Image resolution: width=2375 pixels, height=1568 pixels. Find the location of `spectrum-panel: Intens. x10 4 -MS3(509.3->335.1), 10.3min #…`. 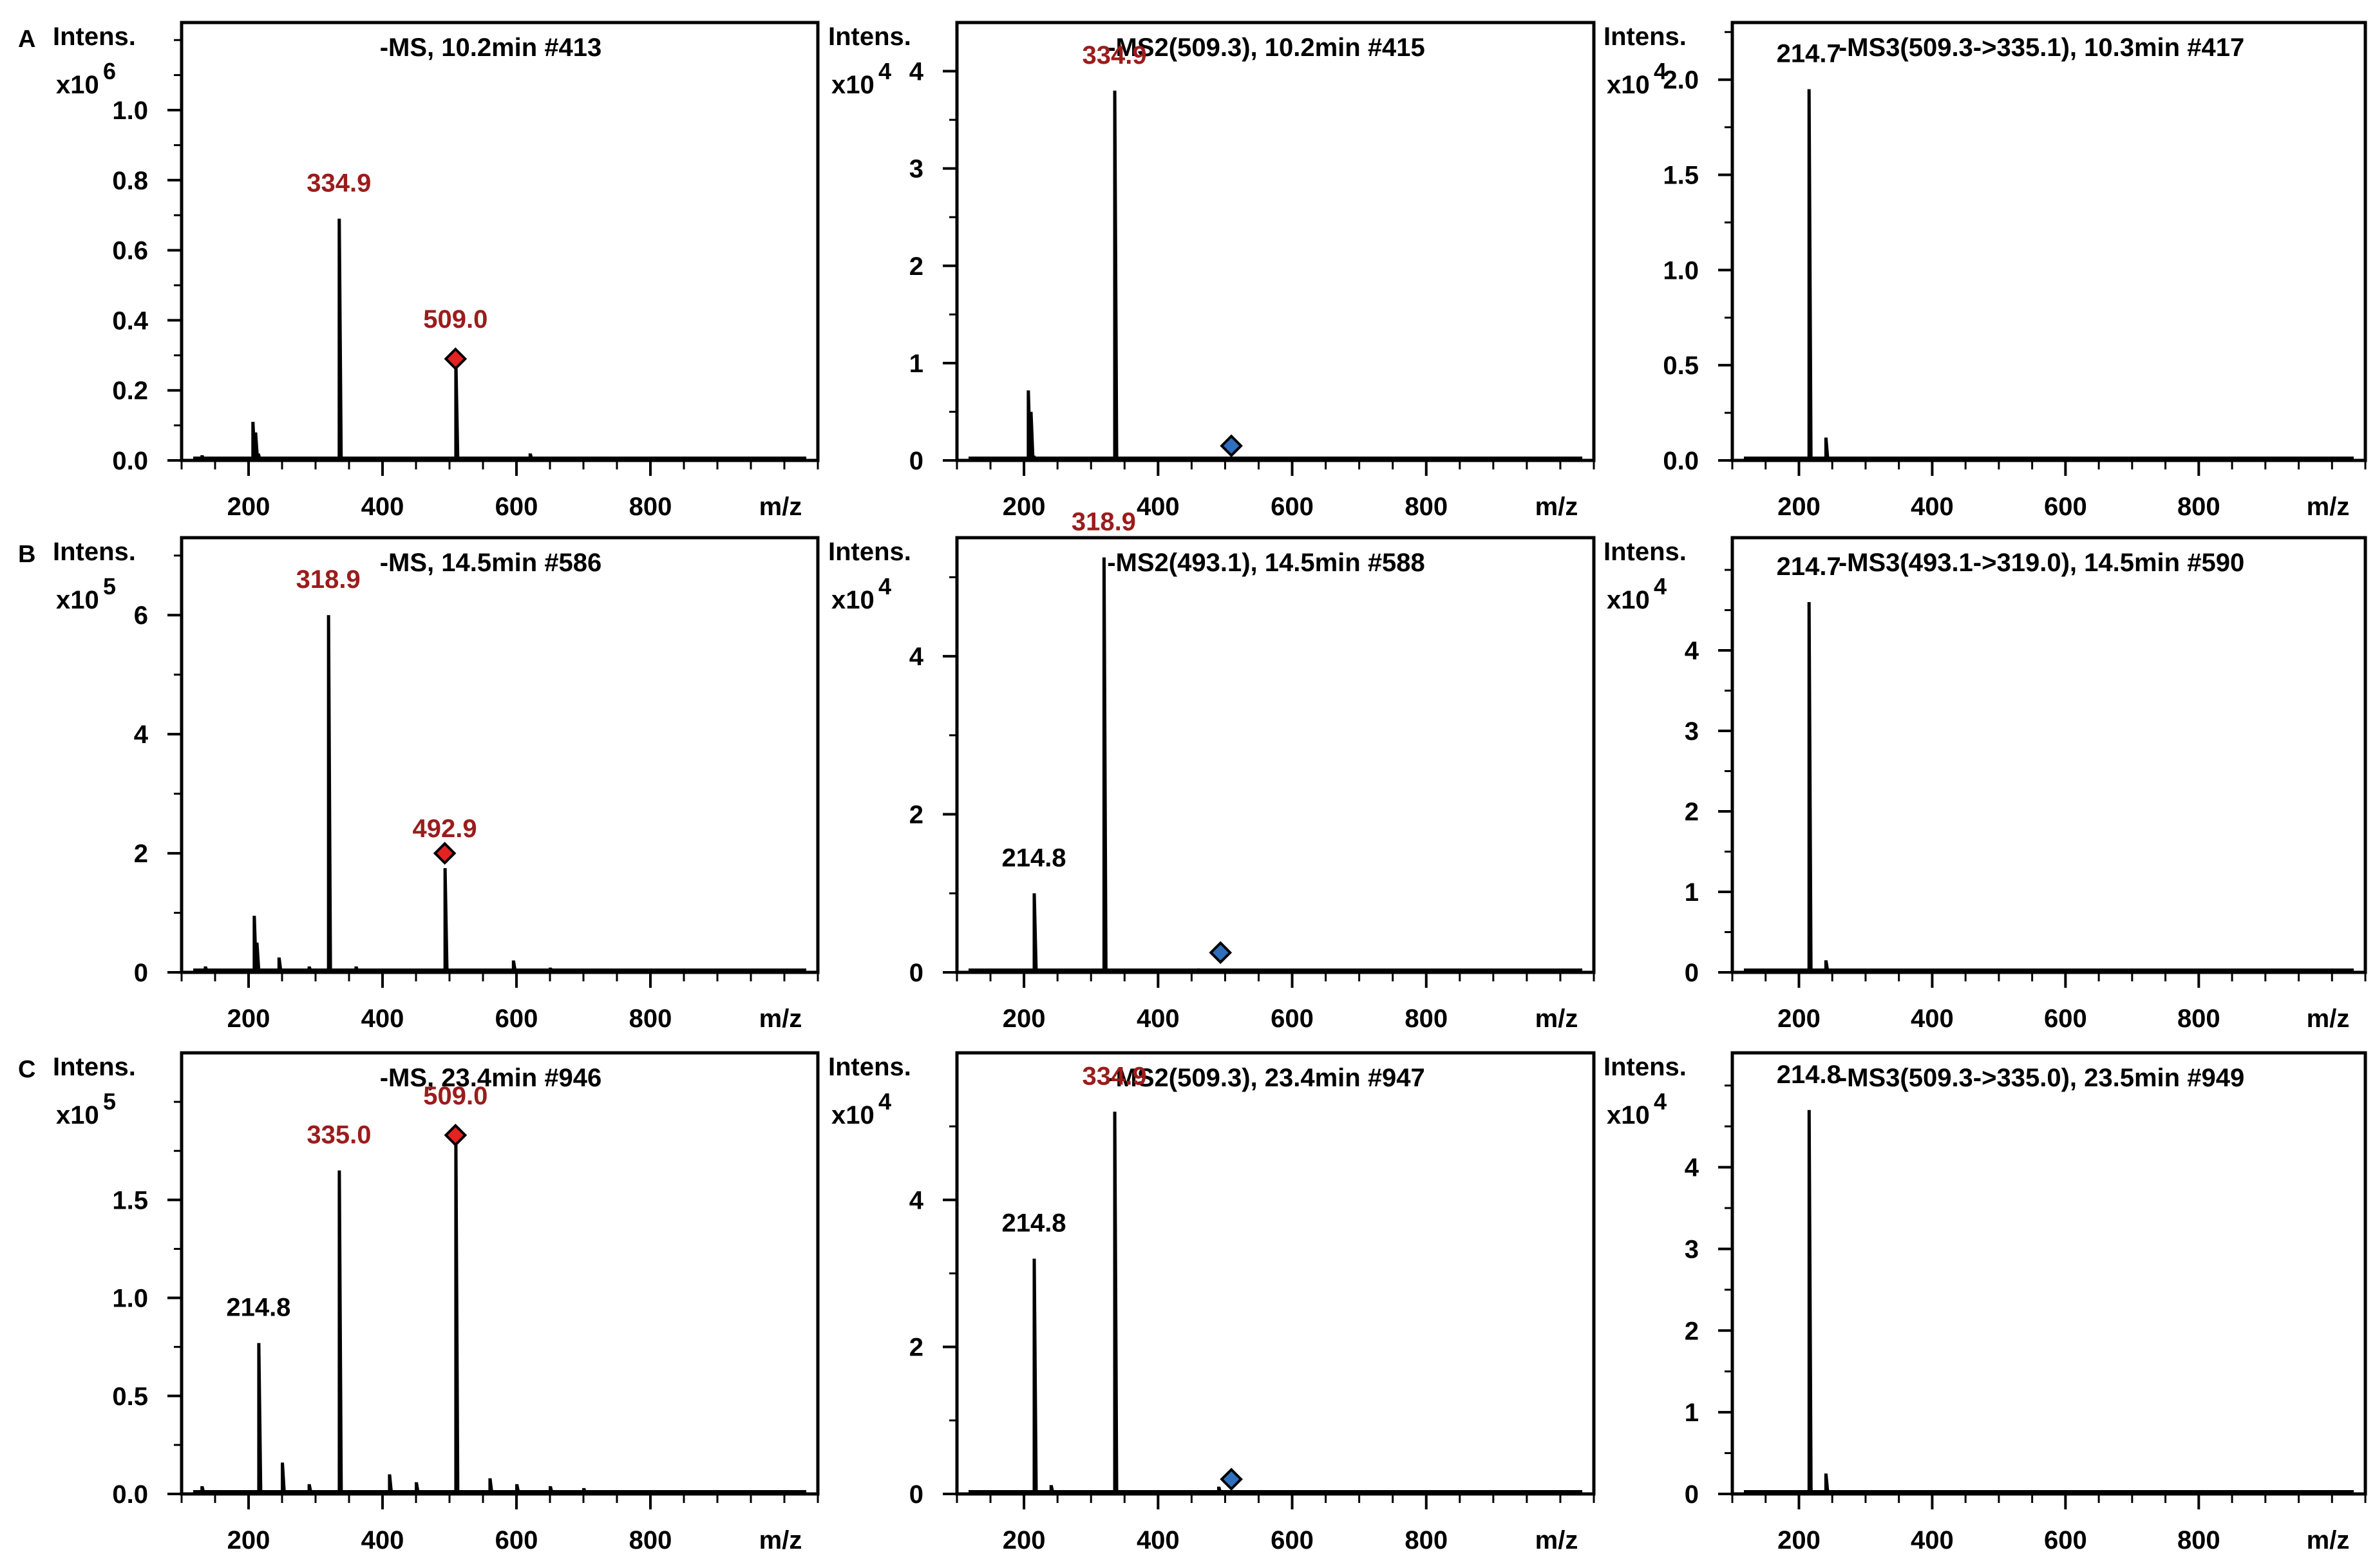

spectrum-panel: Intens. x10 4 -MS3(509.3->335.1), 10.3min #… is located at coordinates (1985, 271).